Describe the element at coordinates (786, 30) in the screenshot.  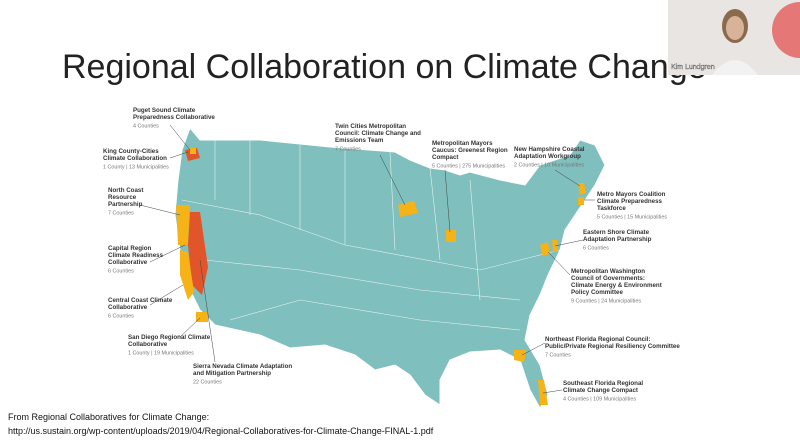
I see `video-backdrop` at that location.